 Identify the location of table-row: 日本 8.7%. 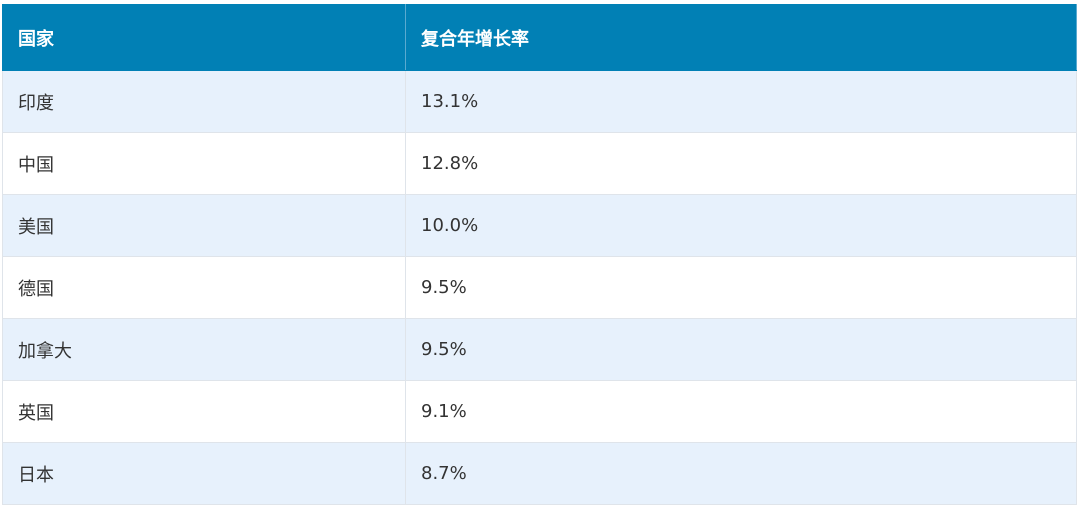
(539, 473).